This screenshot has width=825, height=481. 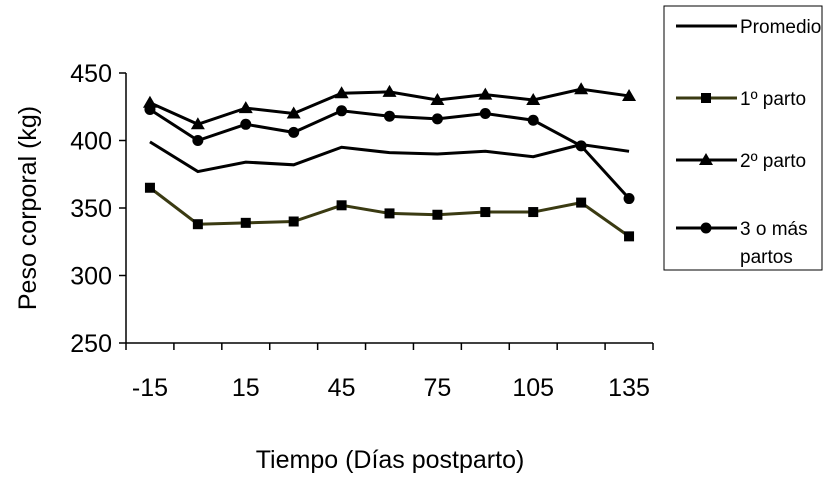 I want to click on legend-item-4: 3 o más partos, so click(x=742, y=243).